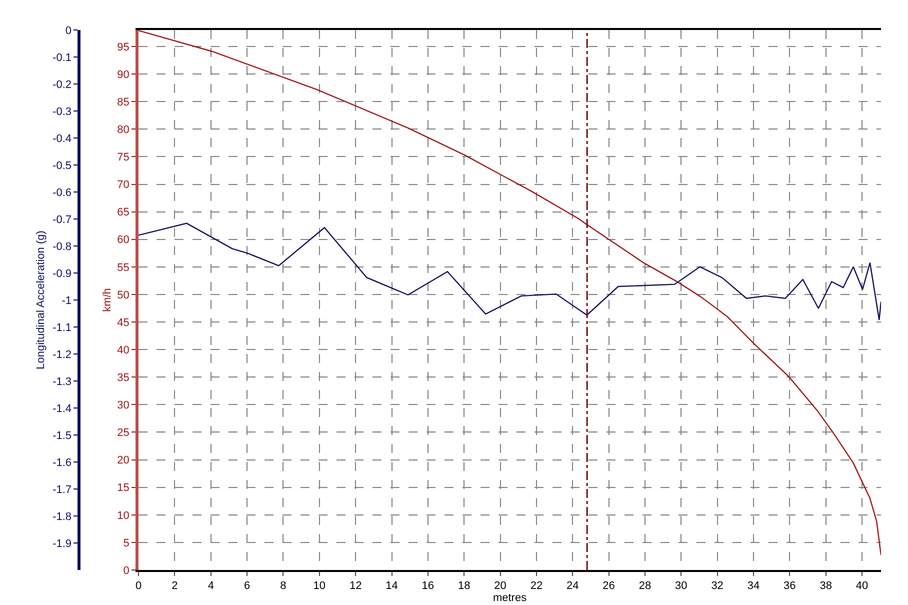 This screenshot has width=908, height=605. I want to click on y-tick-label: 70, so click(123, 185).